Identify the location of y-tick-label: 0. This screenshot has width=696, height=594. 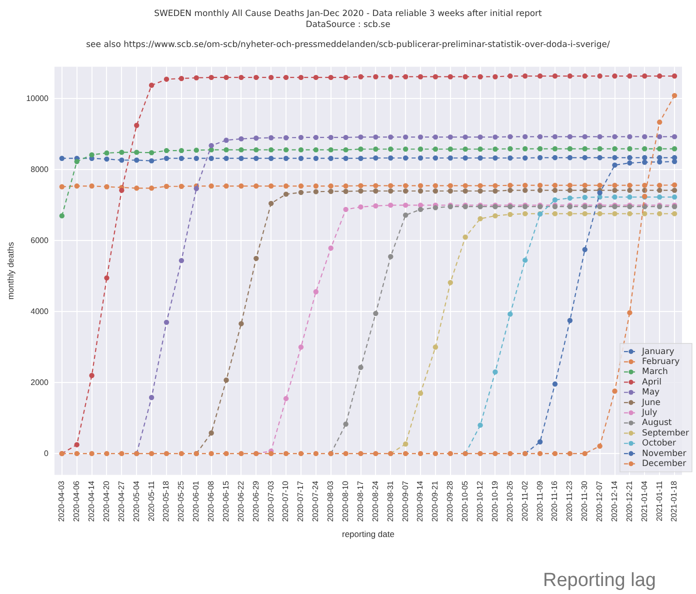
(46, 453).